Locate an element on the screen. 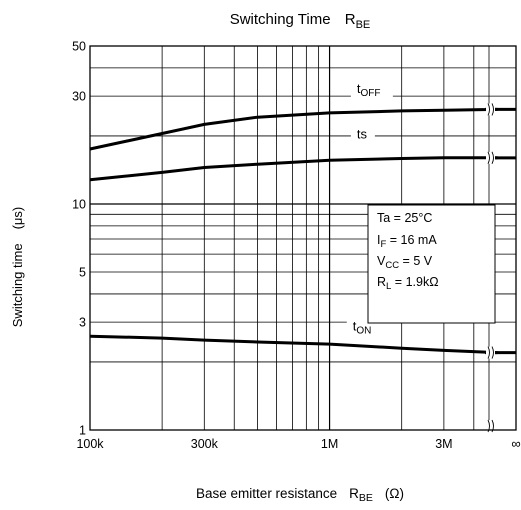  x-axis-label-symbol: R is located at coordinates (354, 493).